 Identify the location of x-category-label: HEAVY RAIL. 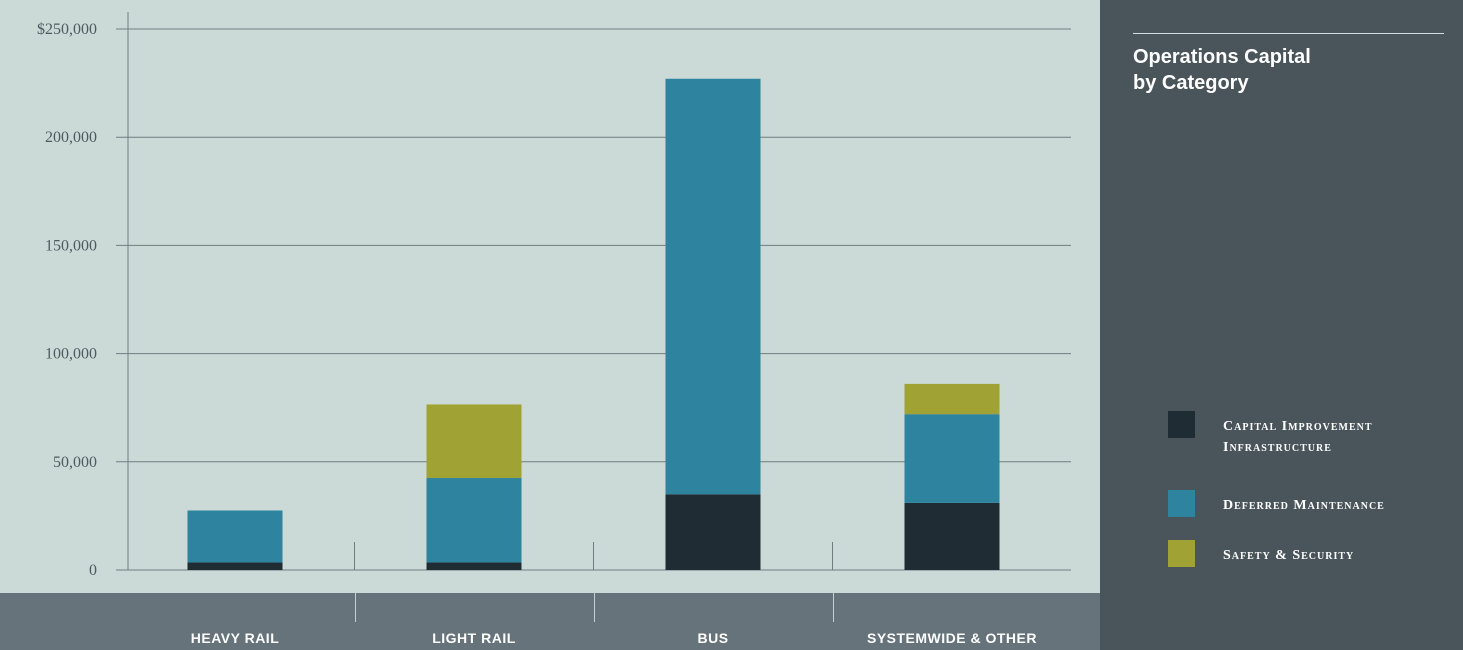
(235, 638).